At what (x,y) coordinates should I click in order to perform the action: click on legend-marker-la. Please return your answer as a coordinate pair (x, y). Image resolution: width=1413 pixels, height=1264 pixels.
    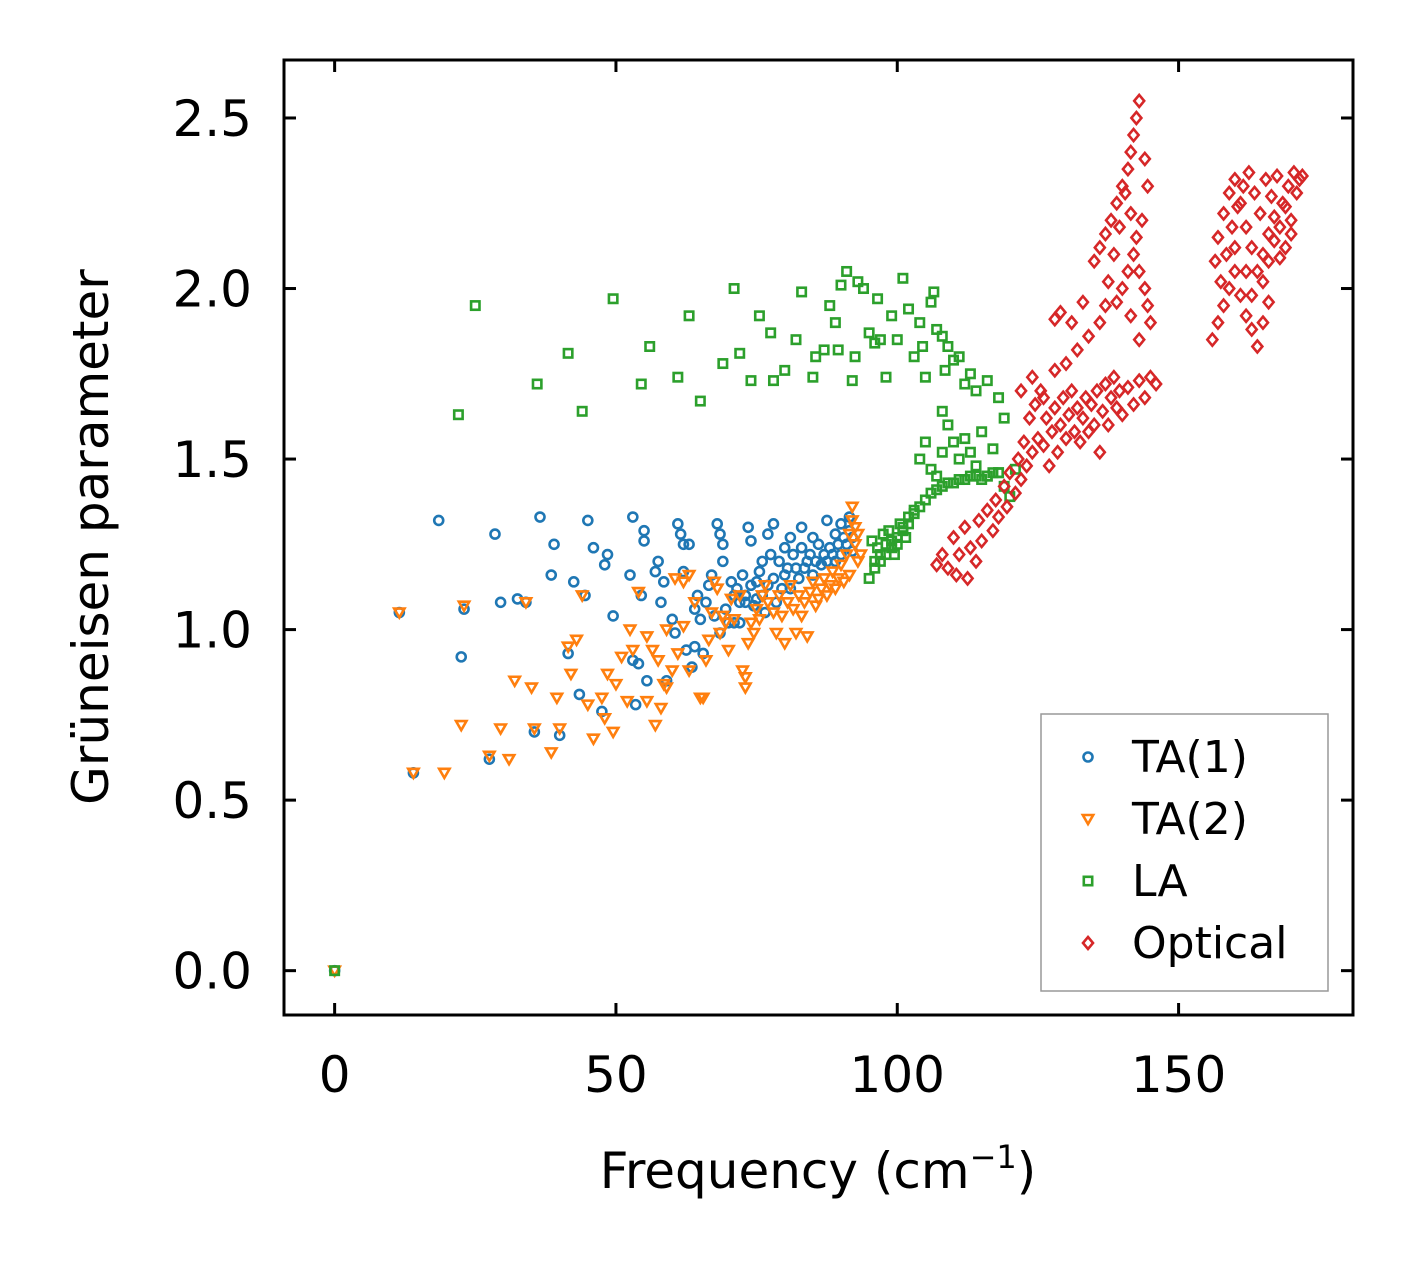
    Looking at the image, I should click on (1088, 881).